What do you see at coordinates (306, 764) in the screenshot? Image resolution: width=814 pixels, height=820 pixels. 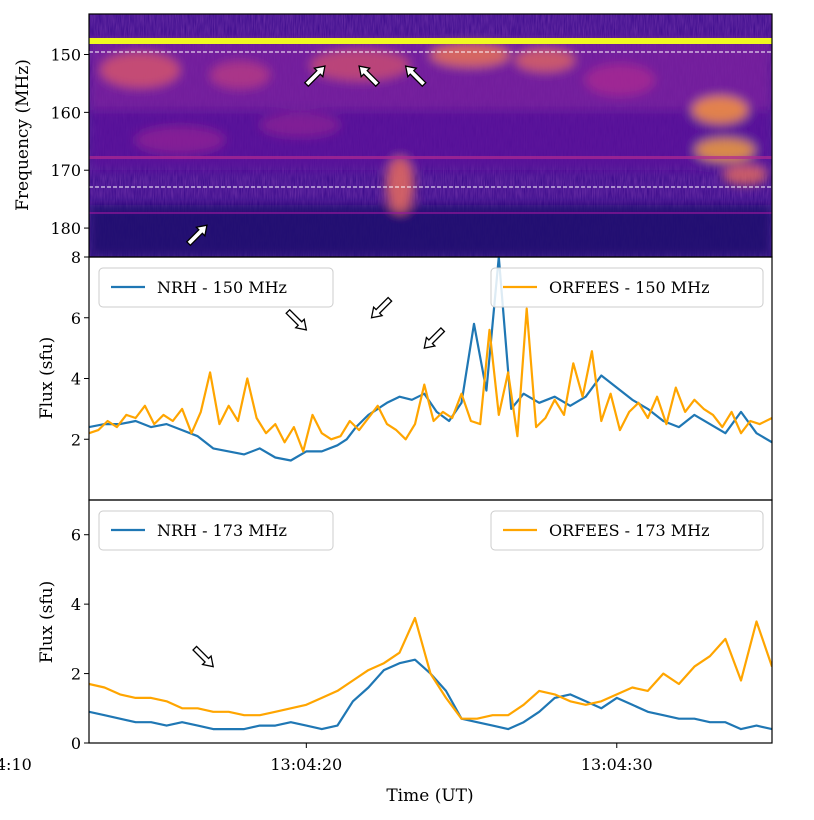 I see `x-tick-label: 13:04:20` at bounding box center [306, 764].